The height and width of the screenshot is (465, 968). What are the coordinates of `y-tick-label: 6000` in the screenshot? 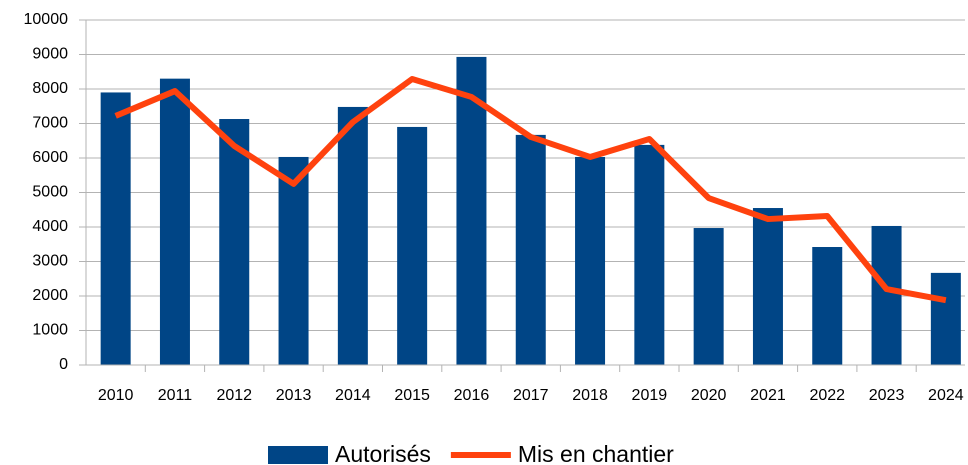 It's located at (50, 157).